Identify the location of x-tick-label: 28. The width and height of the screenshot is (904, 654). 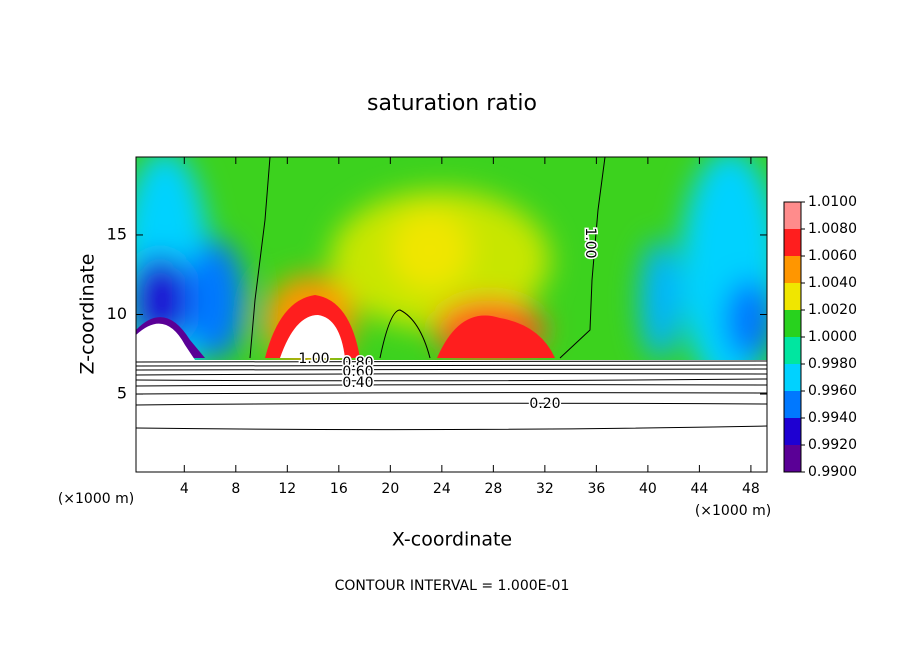
(493, 489).